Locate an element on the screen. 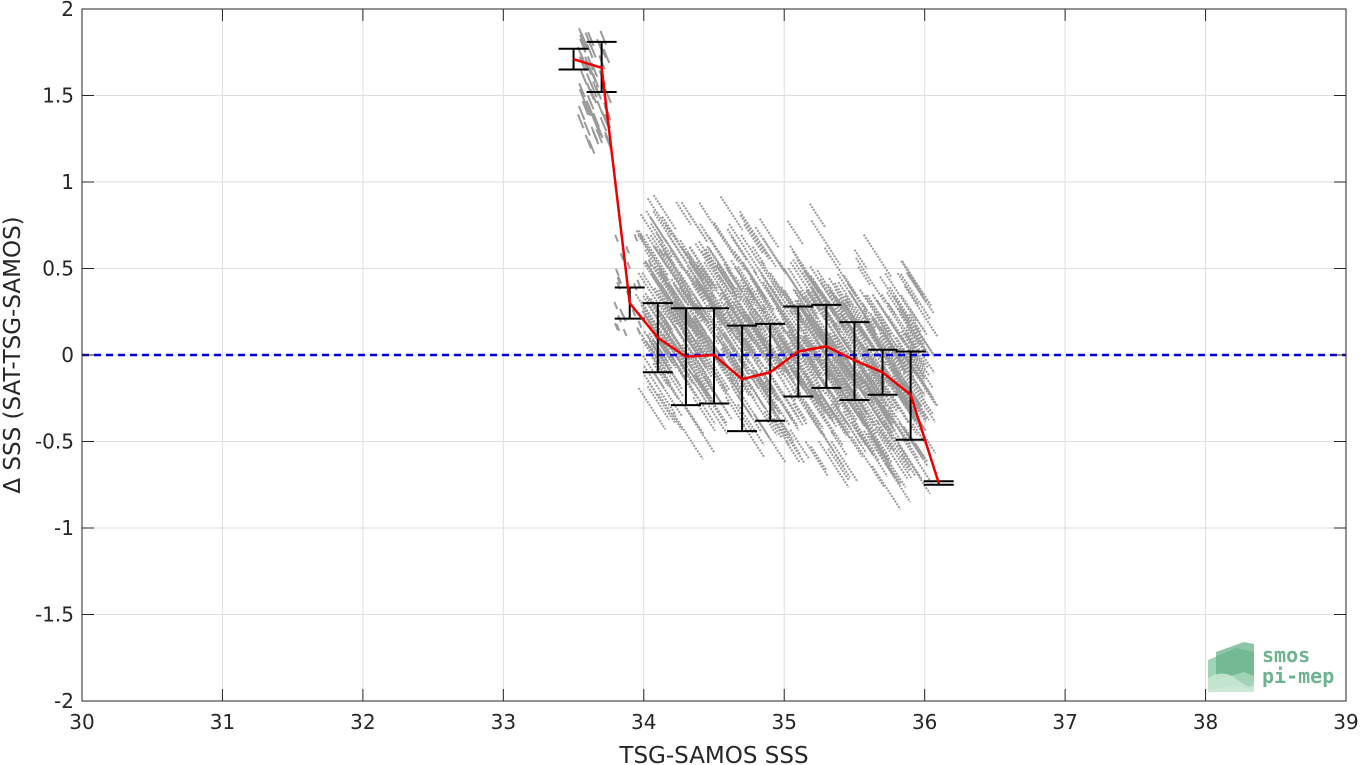 The height and width of the screenshot is (765, 1360). y-tick-label: 1 is located at coordinates (67, 182).